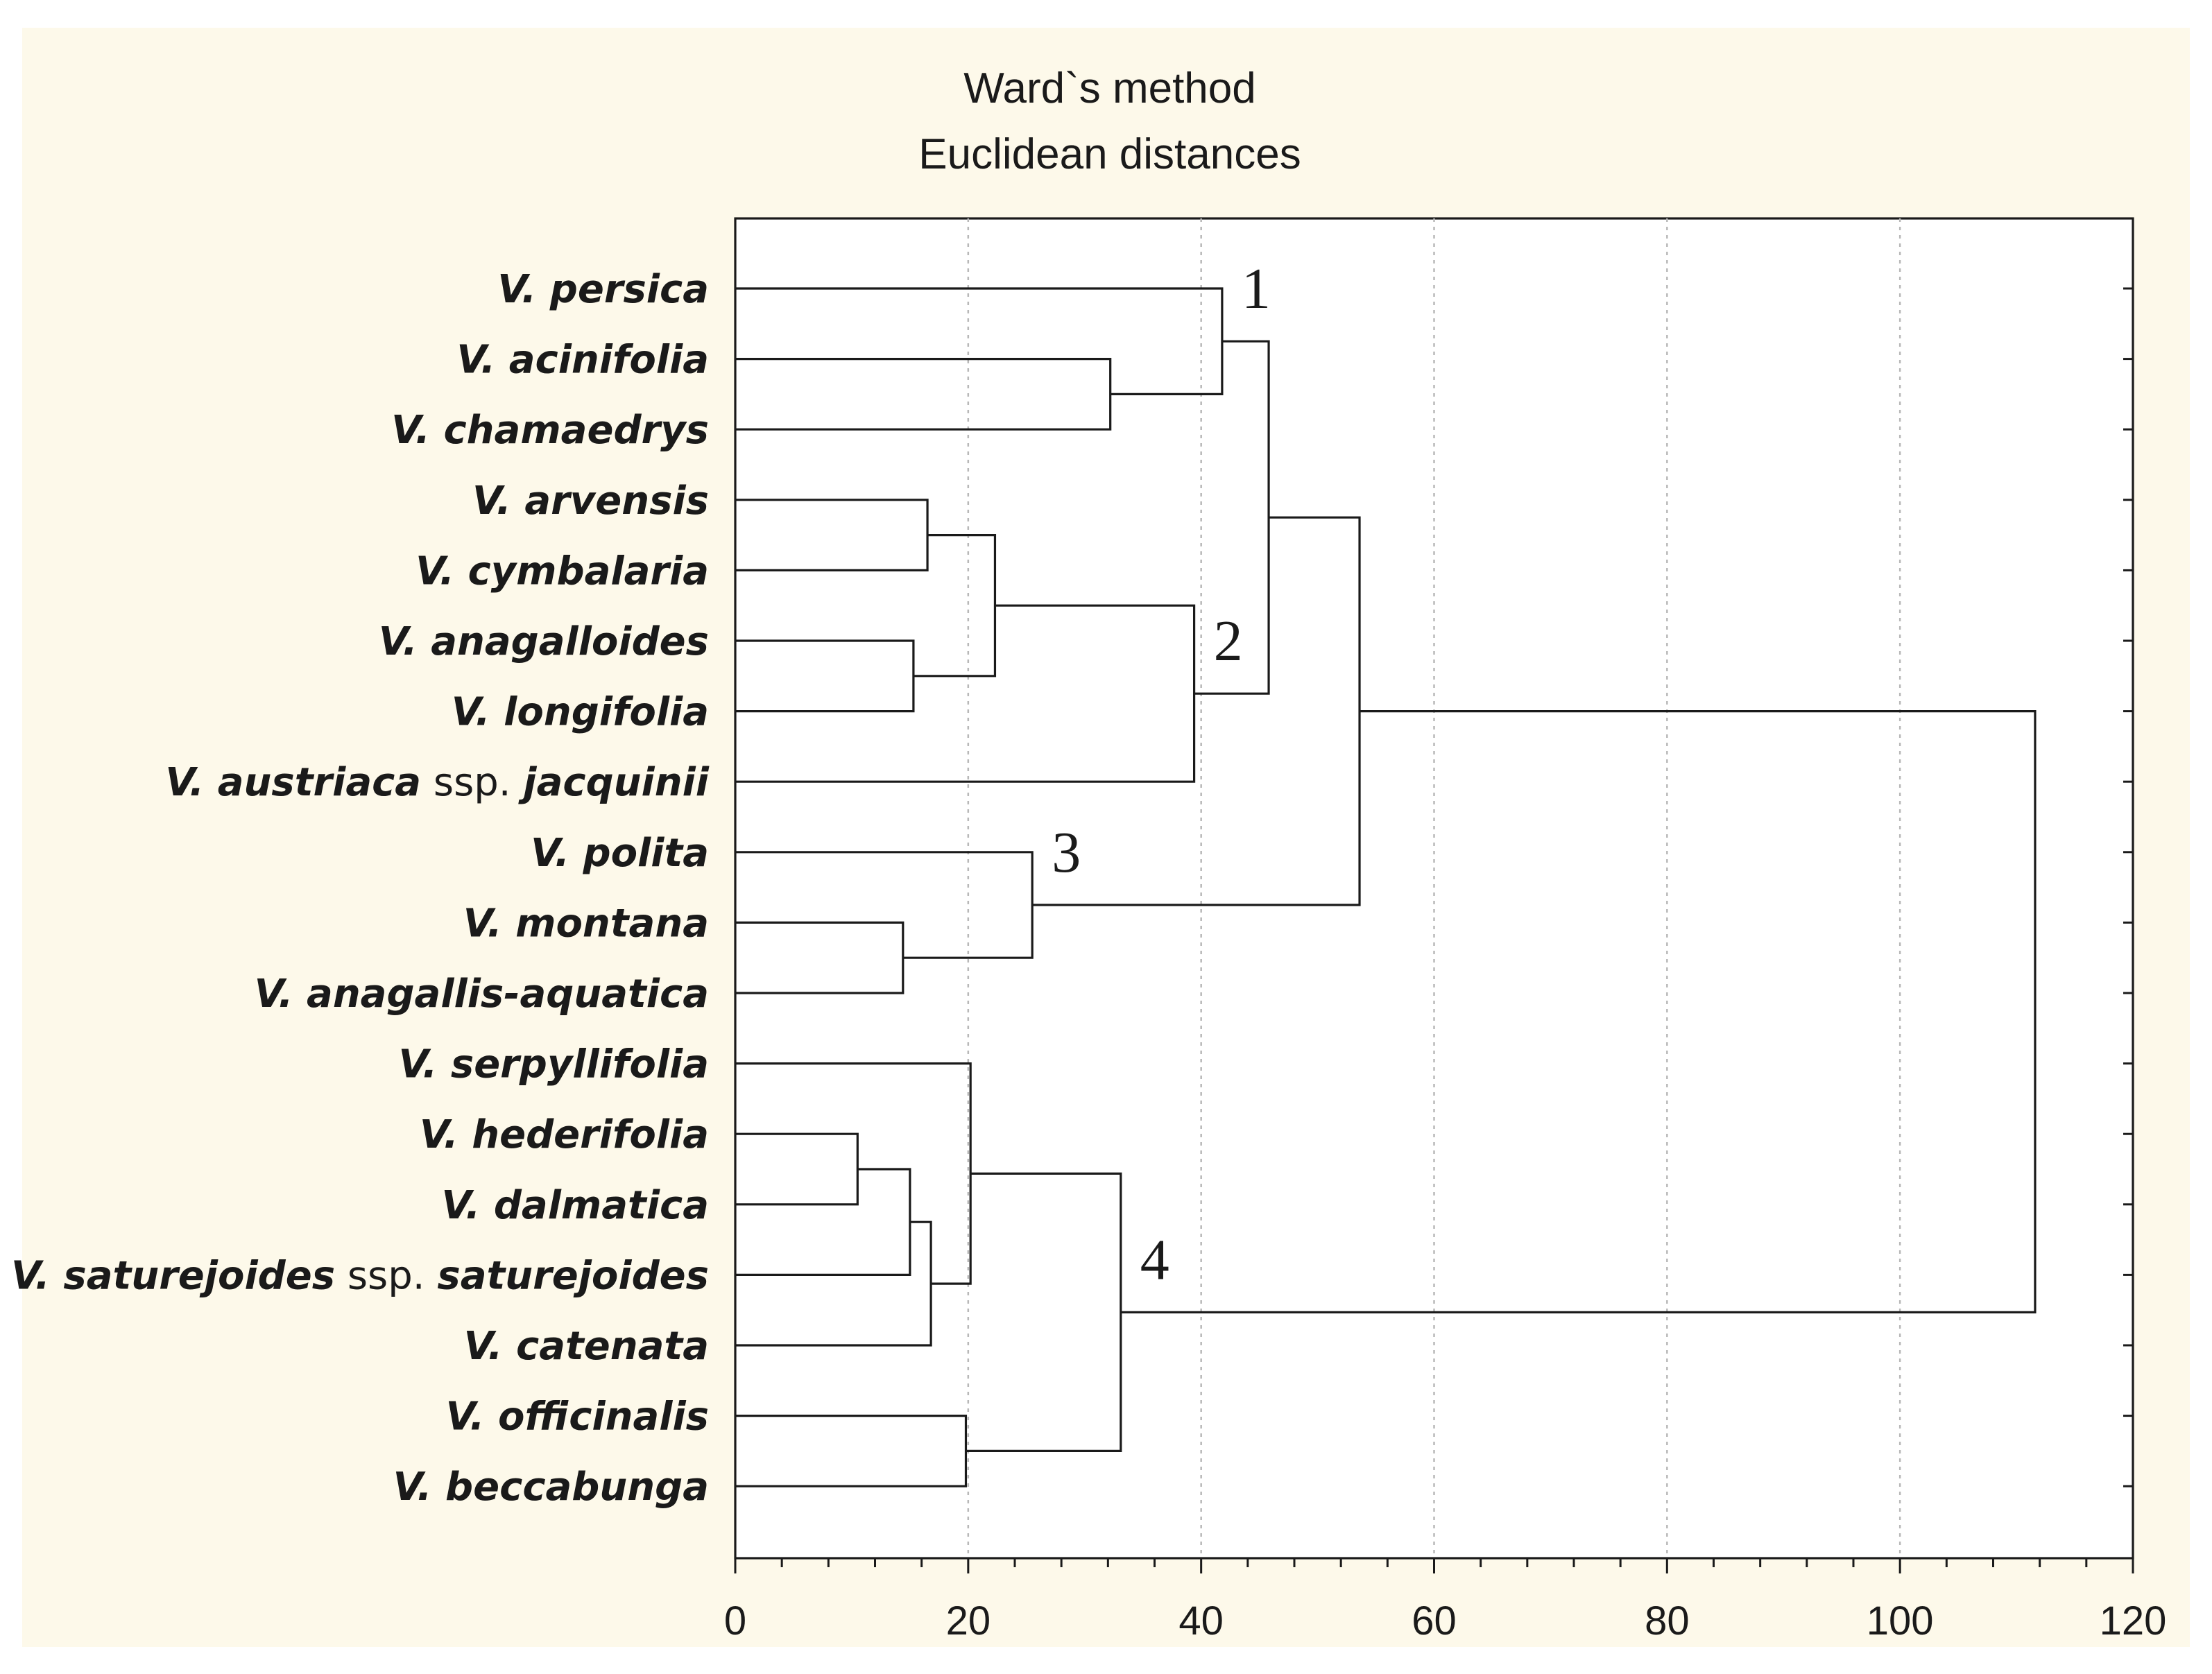  What do you see at coordinates (825, 676) in the screenshot?
I see `branch-m4` at bounding box center [825, 676].